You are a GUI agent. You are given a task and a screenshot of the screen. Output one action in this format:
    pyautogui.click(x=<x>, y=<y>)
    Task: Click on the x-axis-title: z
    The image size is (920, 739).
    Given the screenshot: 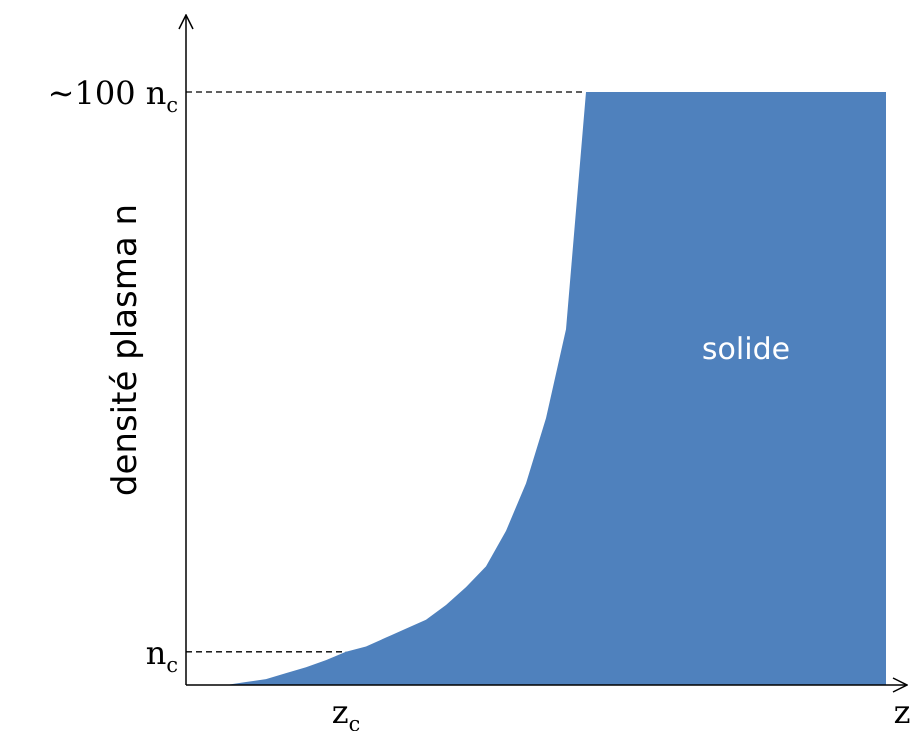 What is the action you would take?
    pyautogui.click(x=902, y=712)
    